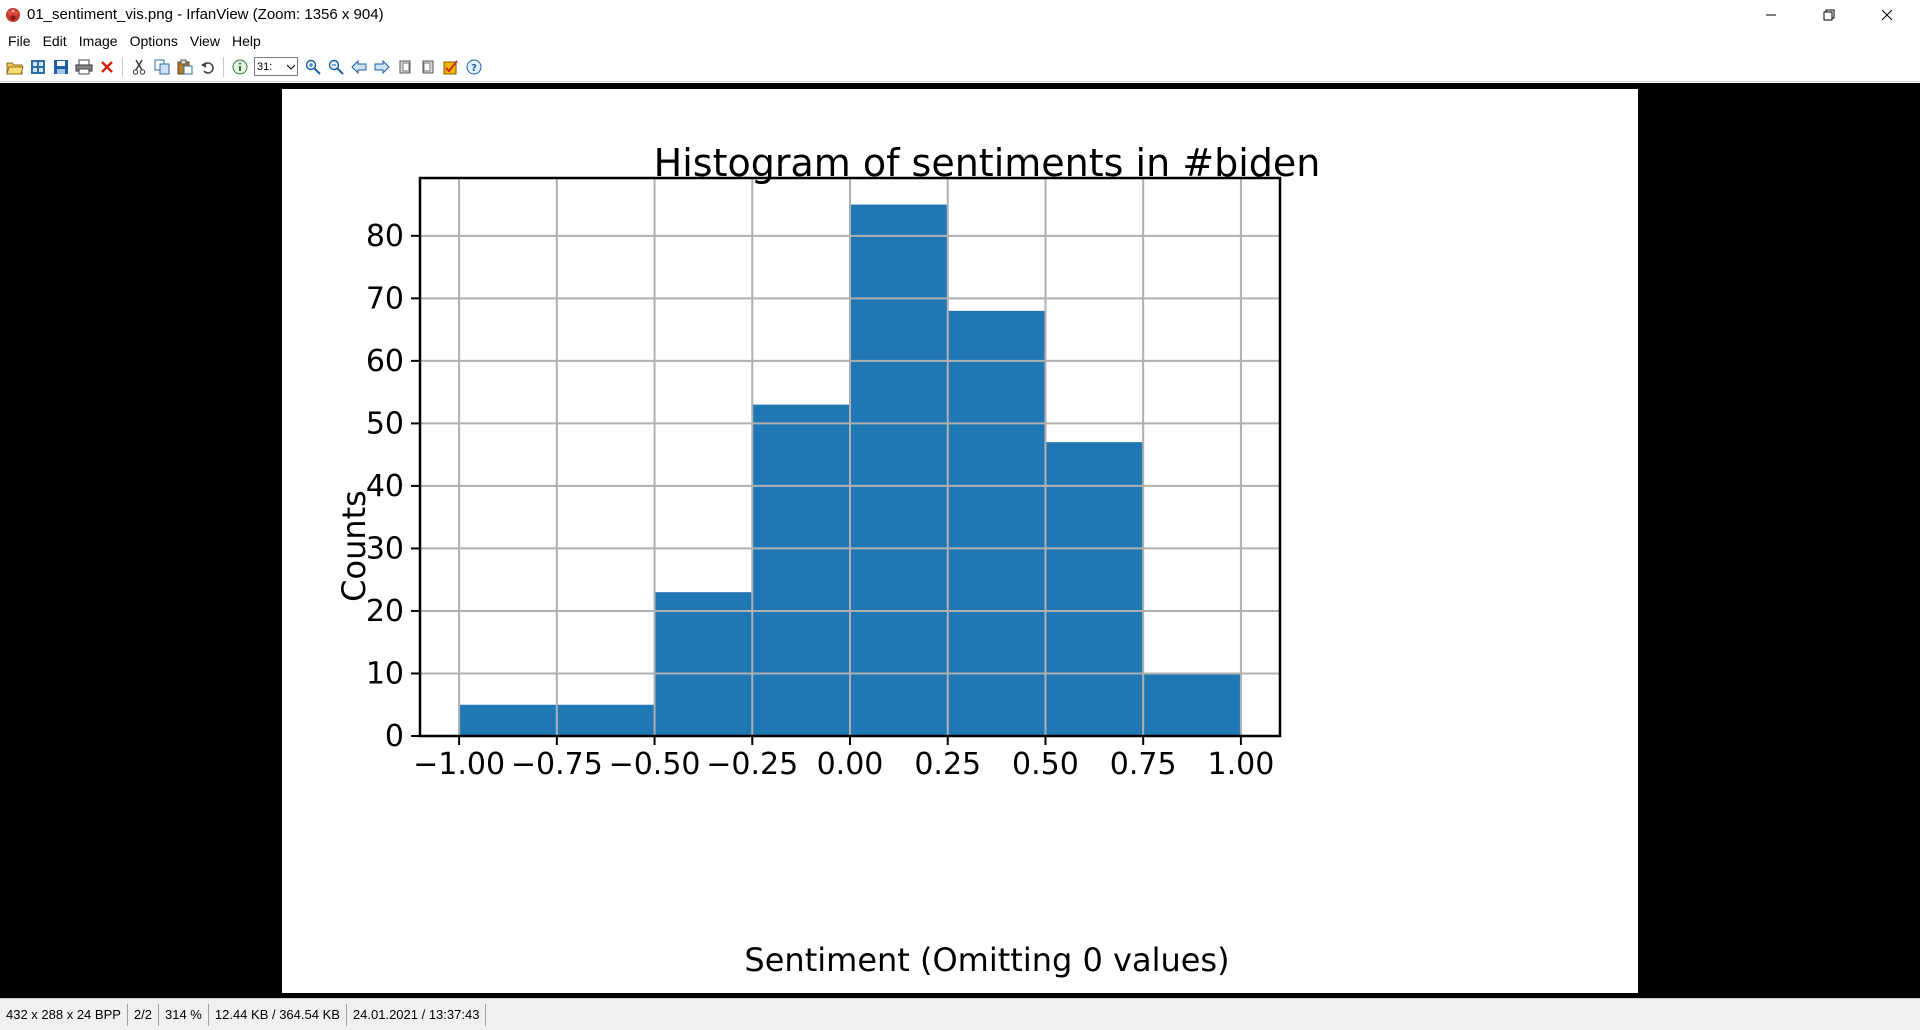 The height and width of the screenshot is (1030, 1920). I want to click on undo-button, so click(207, 66).